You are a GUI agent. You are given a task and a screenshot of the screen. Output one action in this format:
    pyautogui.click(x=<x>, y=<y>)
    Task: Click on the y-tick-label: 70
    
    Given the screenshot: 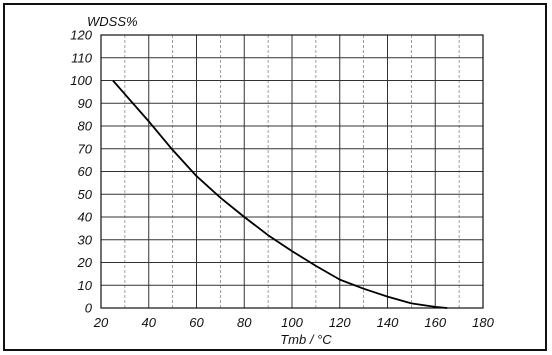 What is the action you would take?
    pyautogui.click(x=85, y=148)
    